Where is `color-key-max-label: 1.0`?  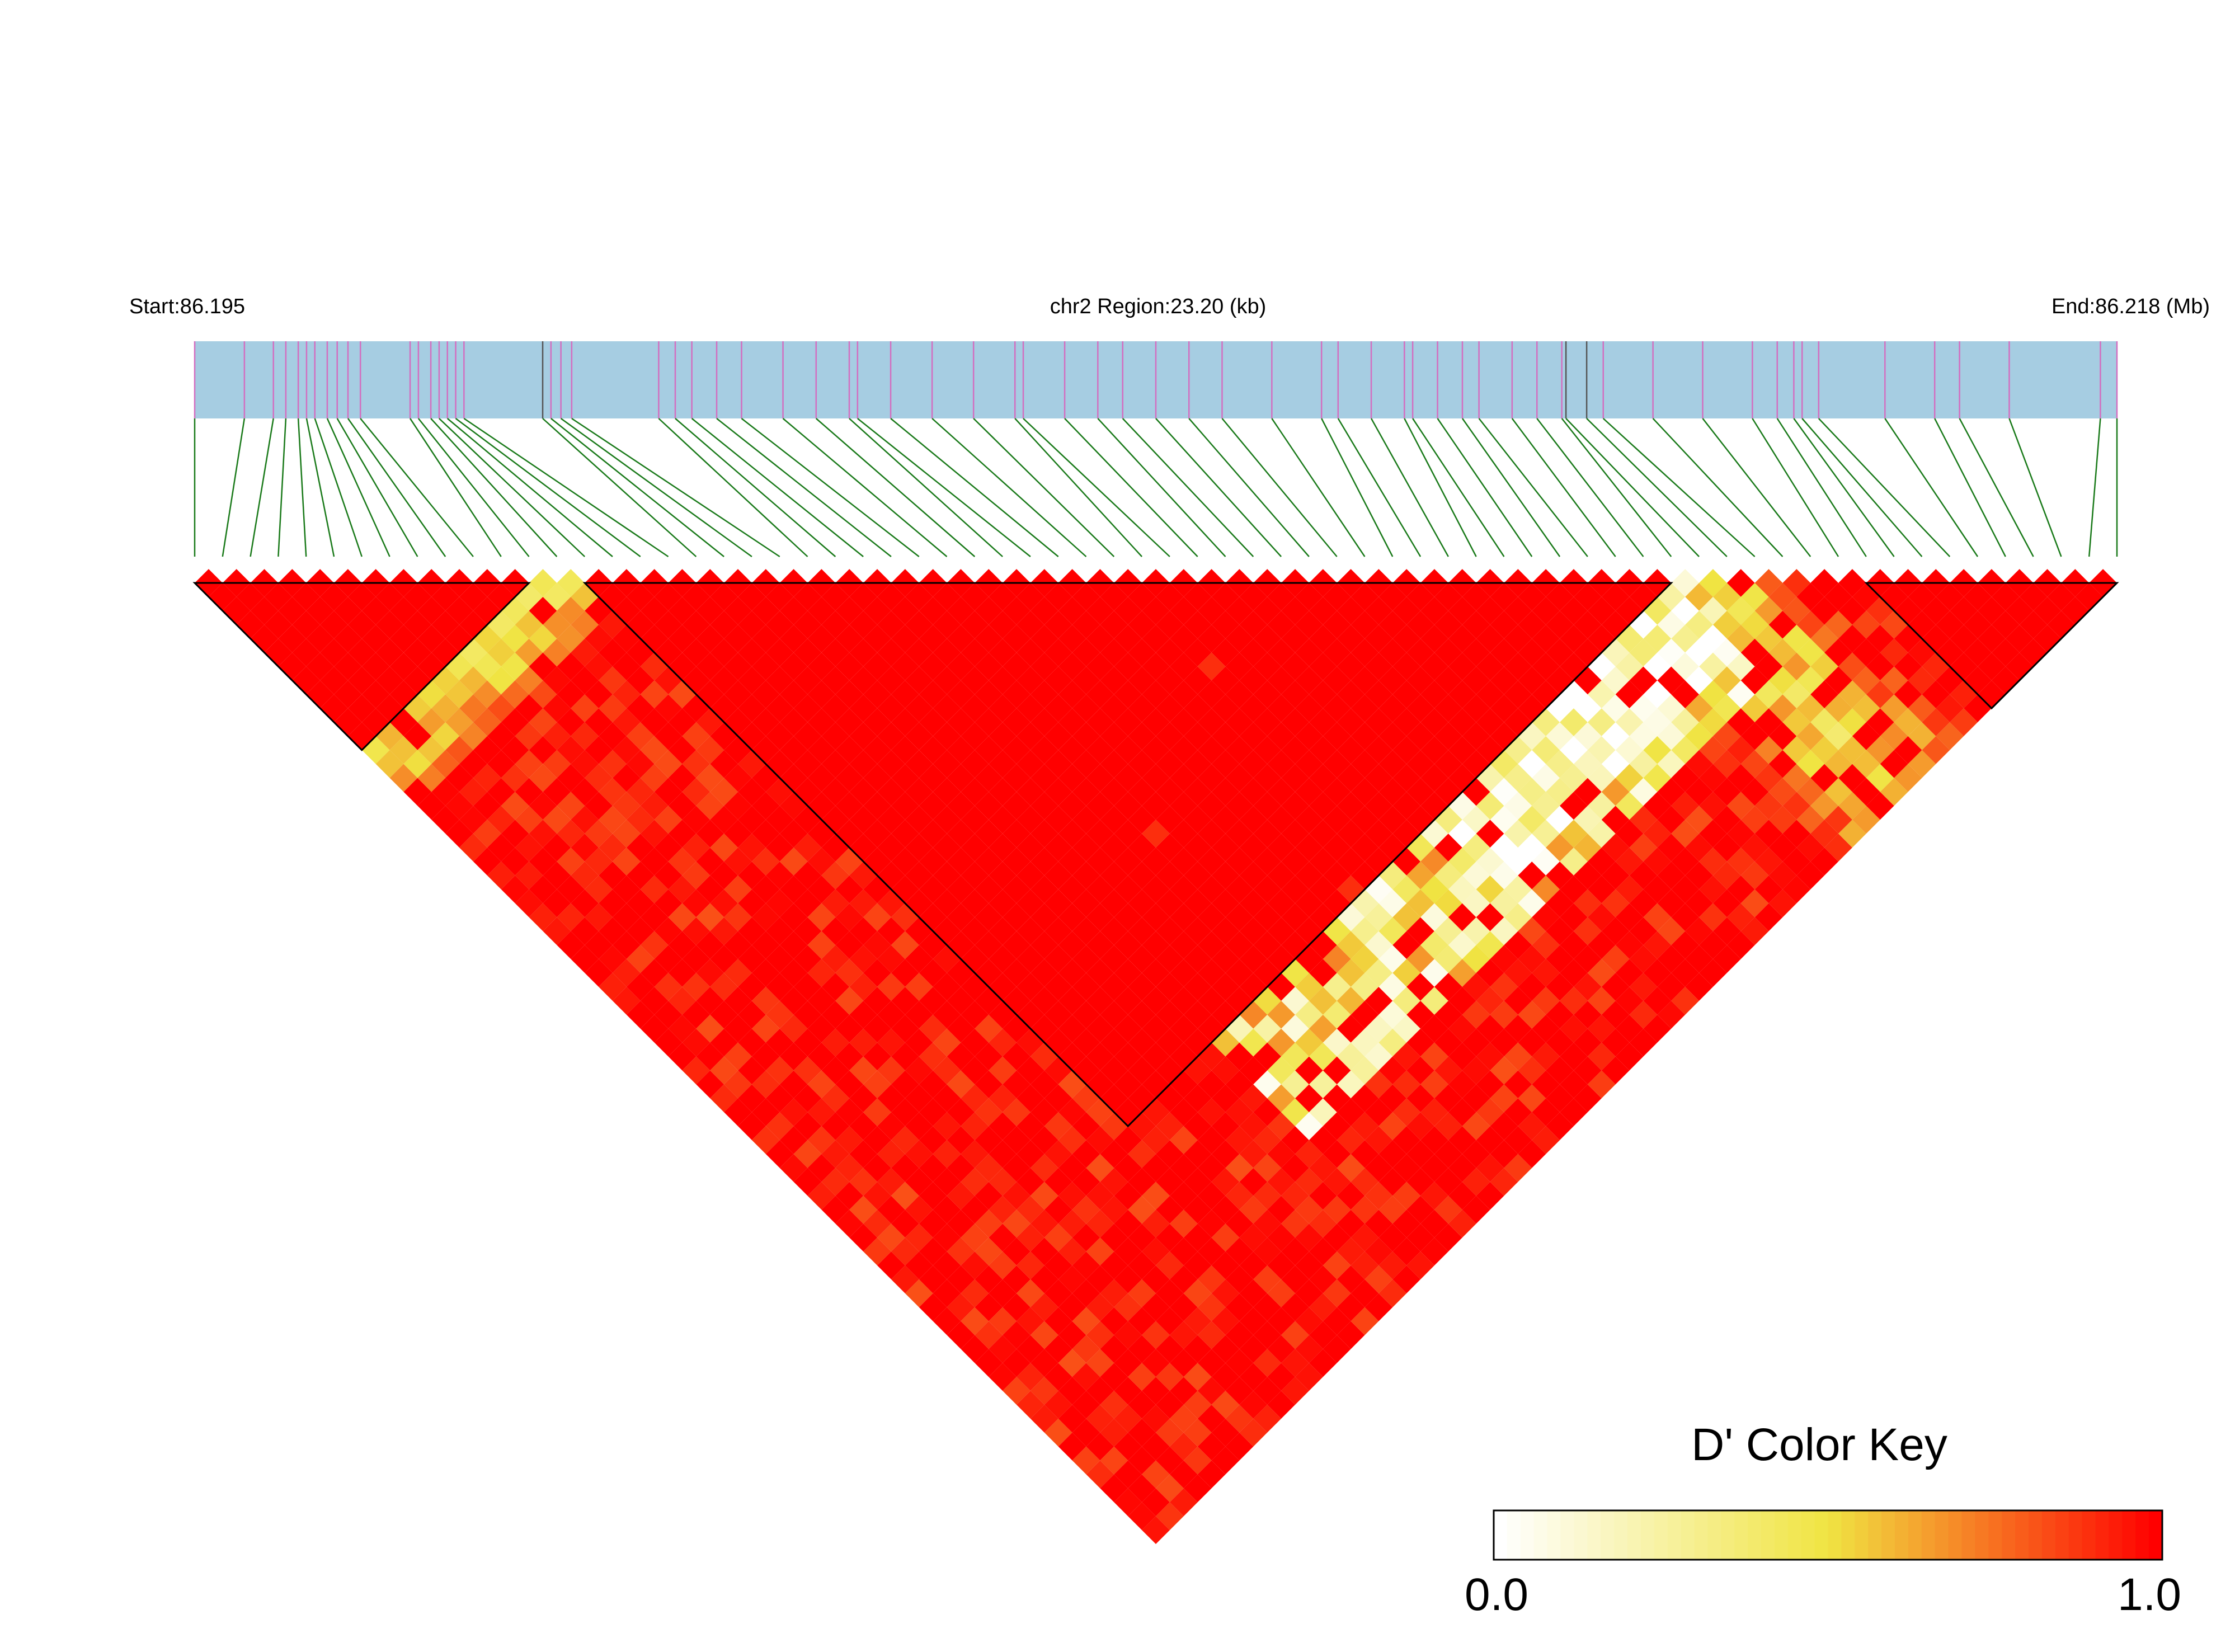 color-key-max-label: 1.0 is located at coordinates (2149, 1595).